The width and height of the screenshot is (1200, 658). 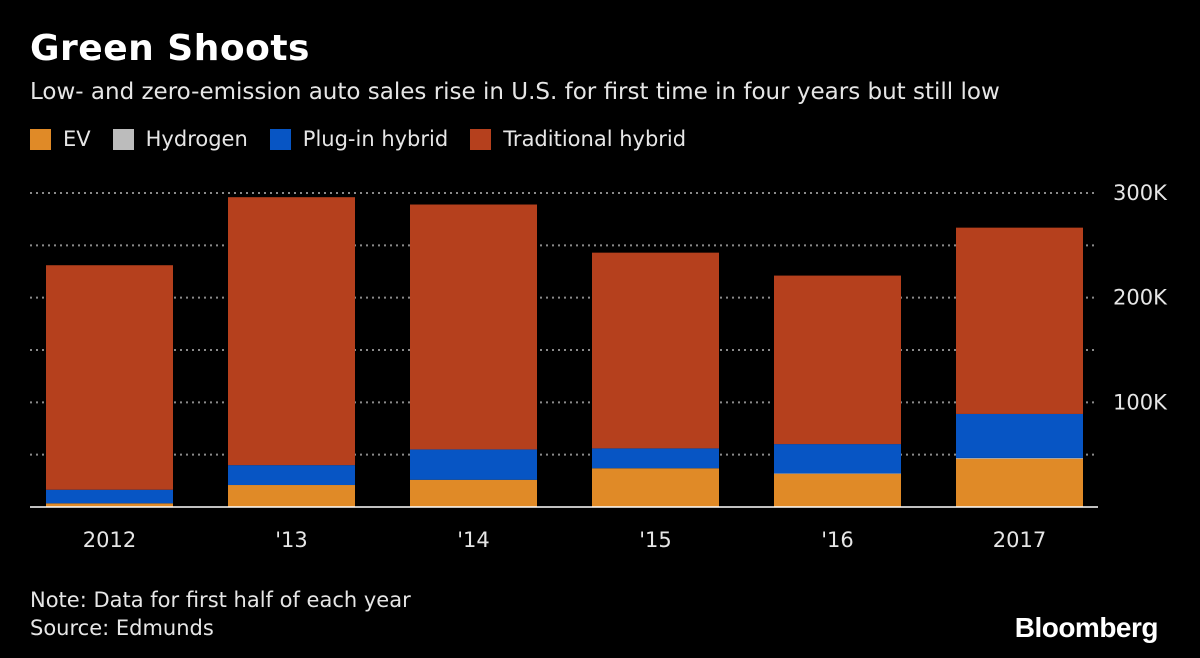 What do you see at coordinates (196, 139) in the screenshot?
I see `legend-label-hydrogen: Hydrogen` at bounding box center [196, 139].